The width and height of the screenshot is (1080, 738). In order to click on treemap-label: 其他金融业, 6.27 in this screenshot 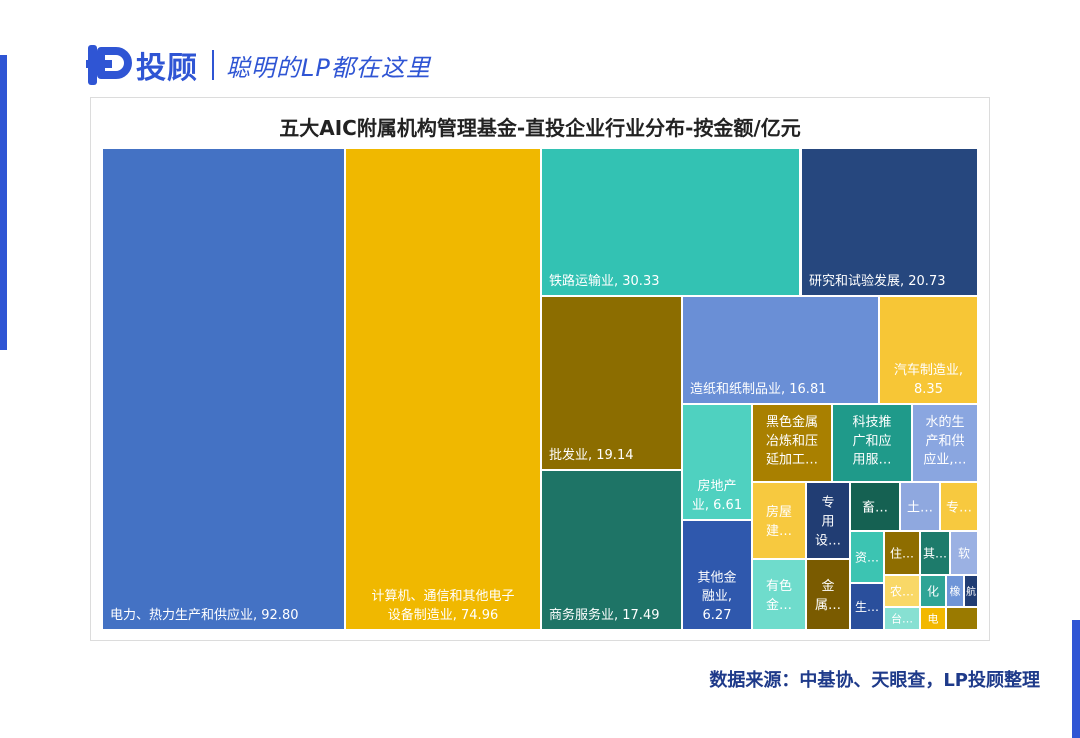, I will do `click(716, 596)`.